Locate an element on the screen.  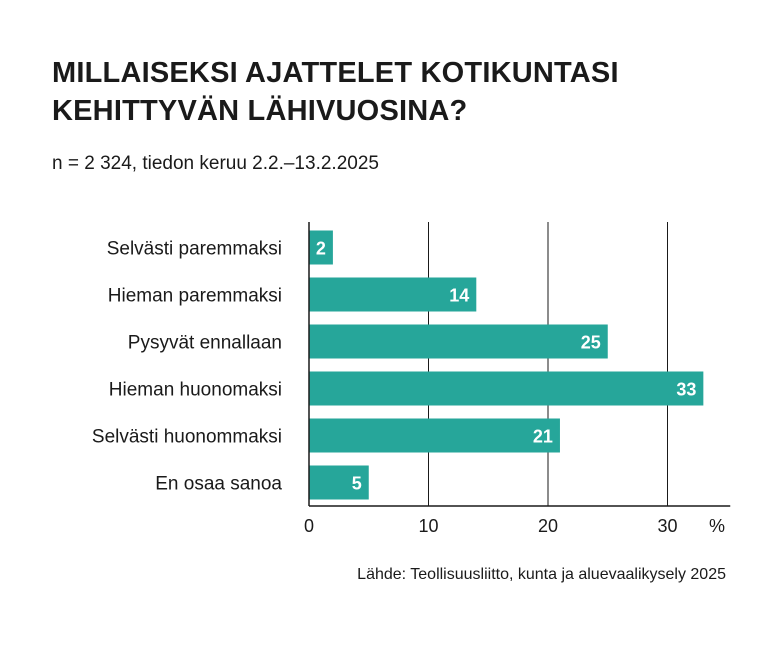
value-label-0: 2 is located at coordinates (321, 249).